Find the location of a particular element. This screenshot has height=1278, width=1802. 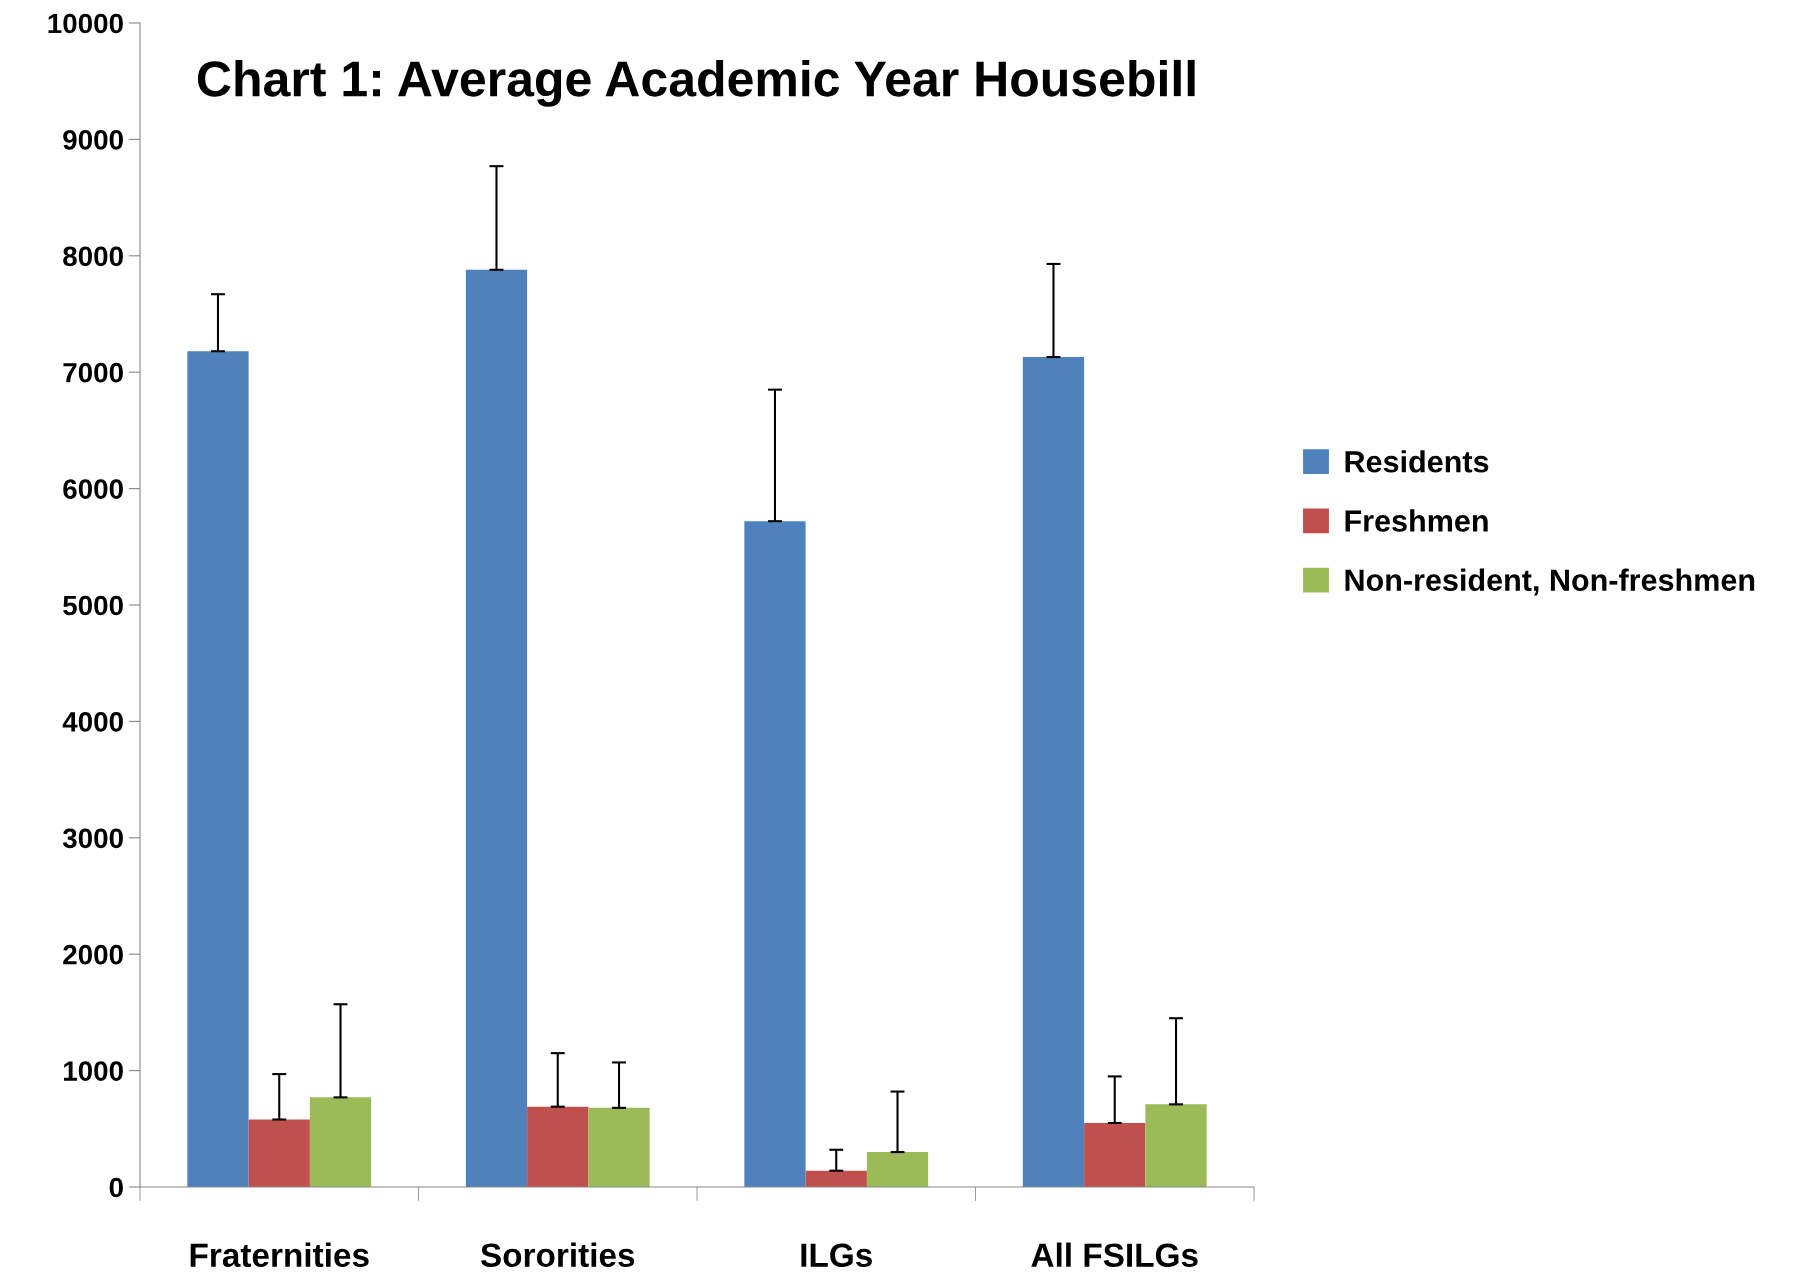

x-tick-label: All FSILGs is located at coordinates (1114, 1255).